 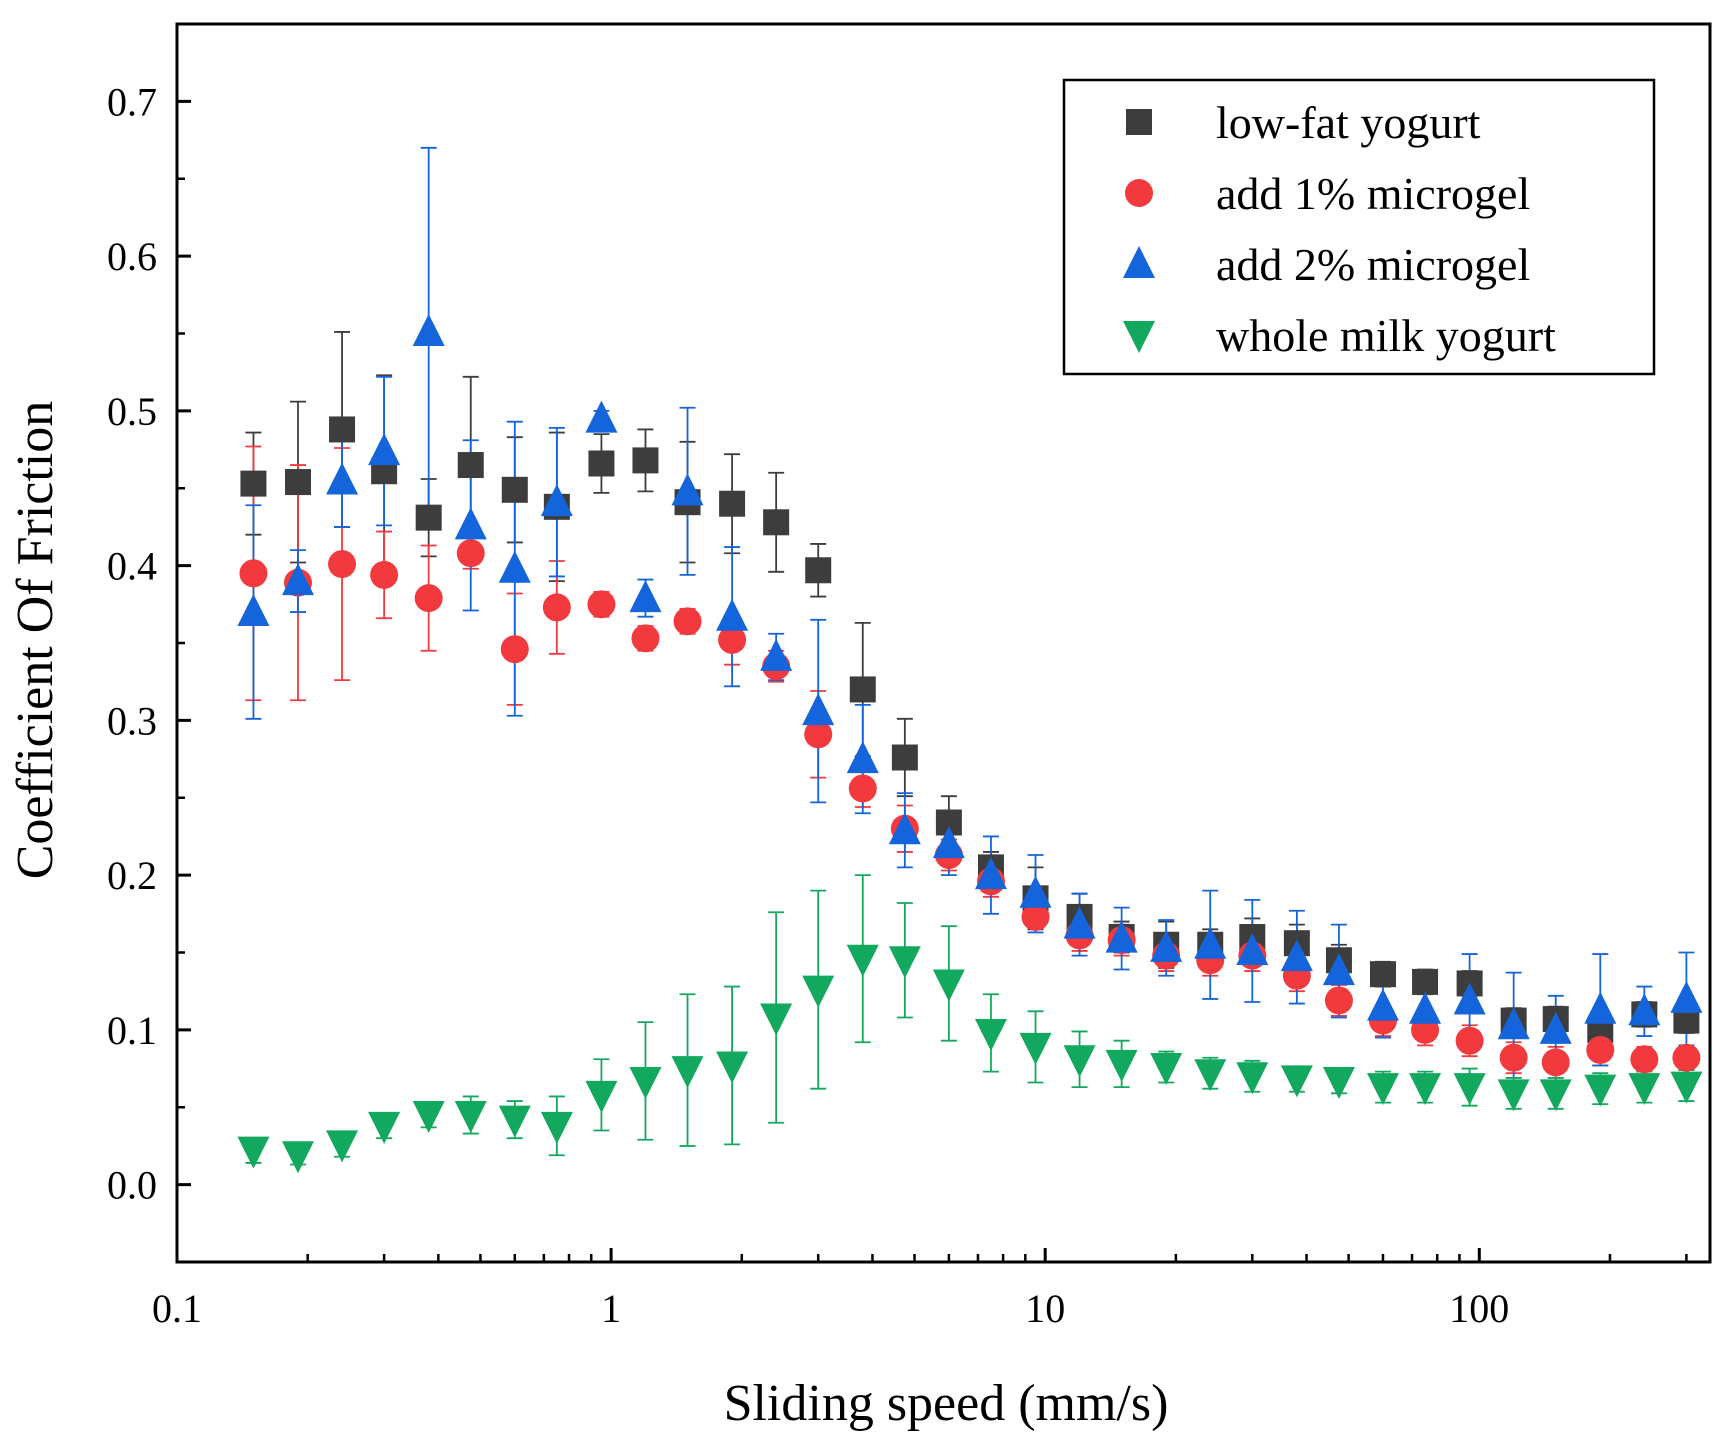 I want to click on x-tick-label-1: 1, so click(x=611, y=1308).